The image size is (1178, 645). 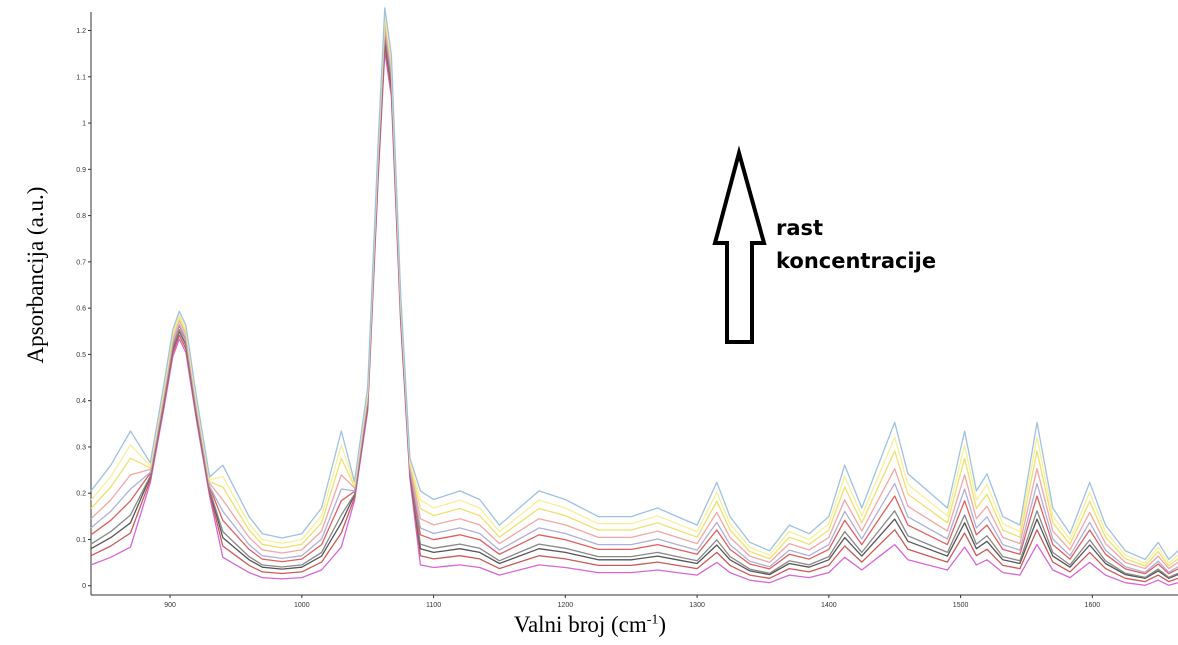 What do you see at coordinates (81, 494) in the screenshot?
I see `y-tick-label: 0.2` at bounding box center [81, 494].